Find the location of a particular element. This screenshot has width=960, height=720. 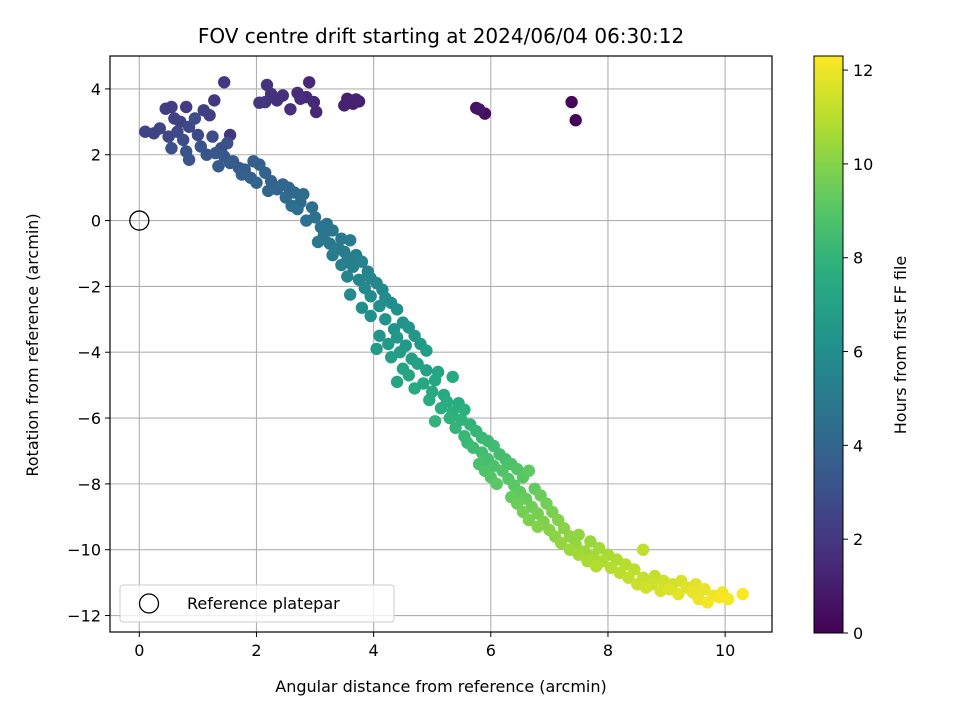

colorbar-tick-label: 12 is located at coordinates (863, 70).